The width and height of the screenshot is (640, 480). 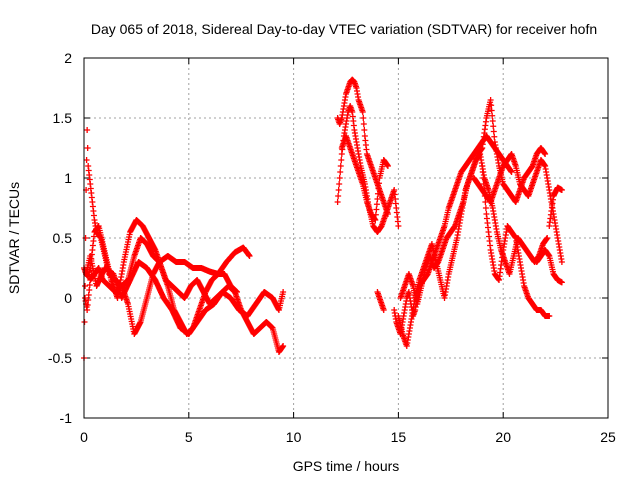 I want to click on series-t22b, so click(x=555, y=206).